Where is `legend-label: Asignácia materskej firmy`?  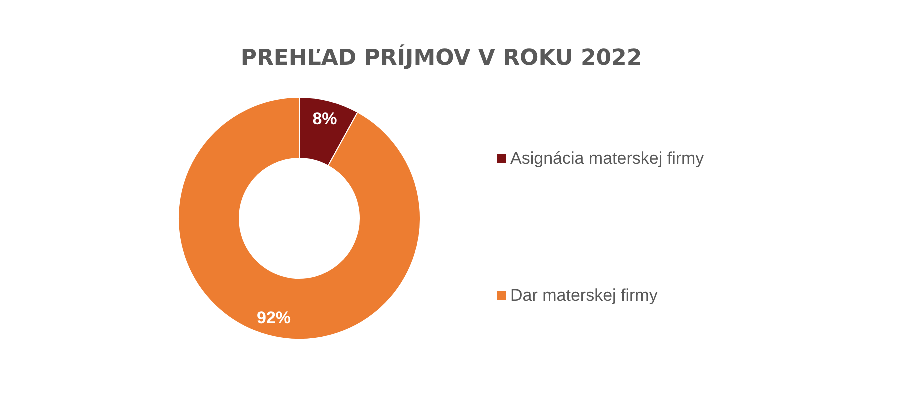 legend-label: Asignácia materskej firmy is located at coordinates (607, 158).